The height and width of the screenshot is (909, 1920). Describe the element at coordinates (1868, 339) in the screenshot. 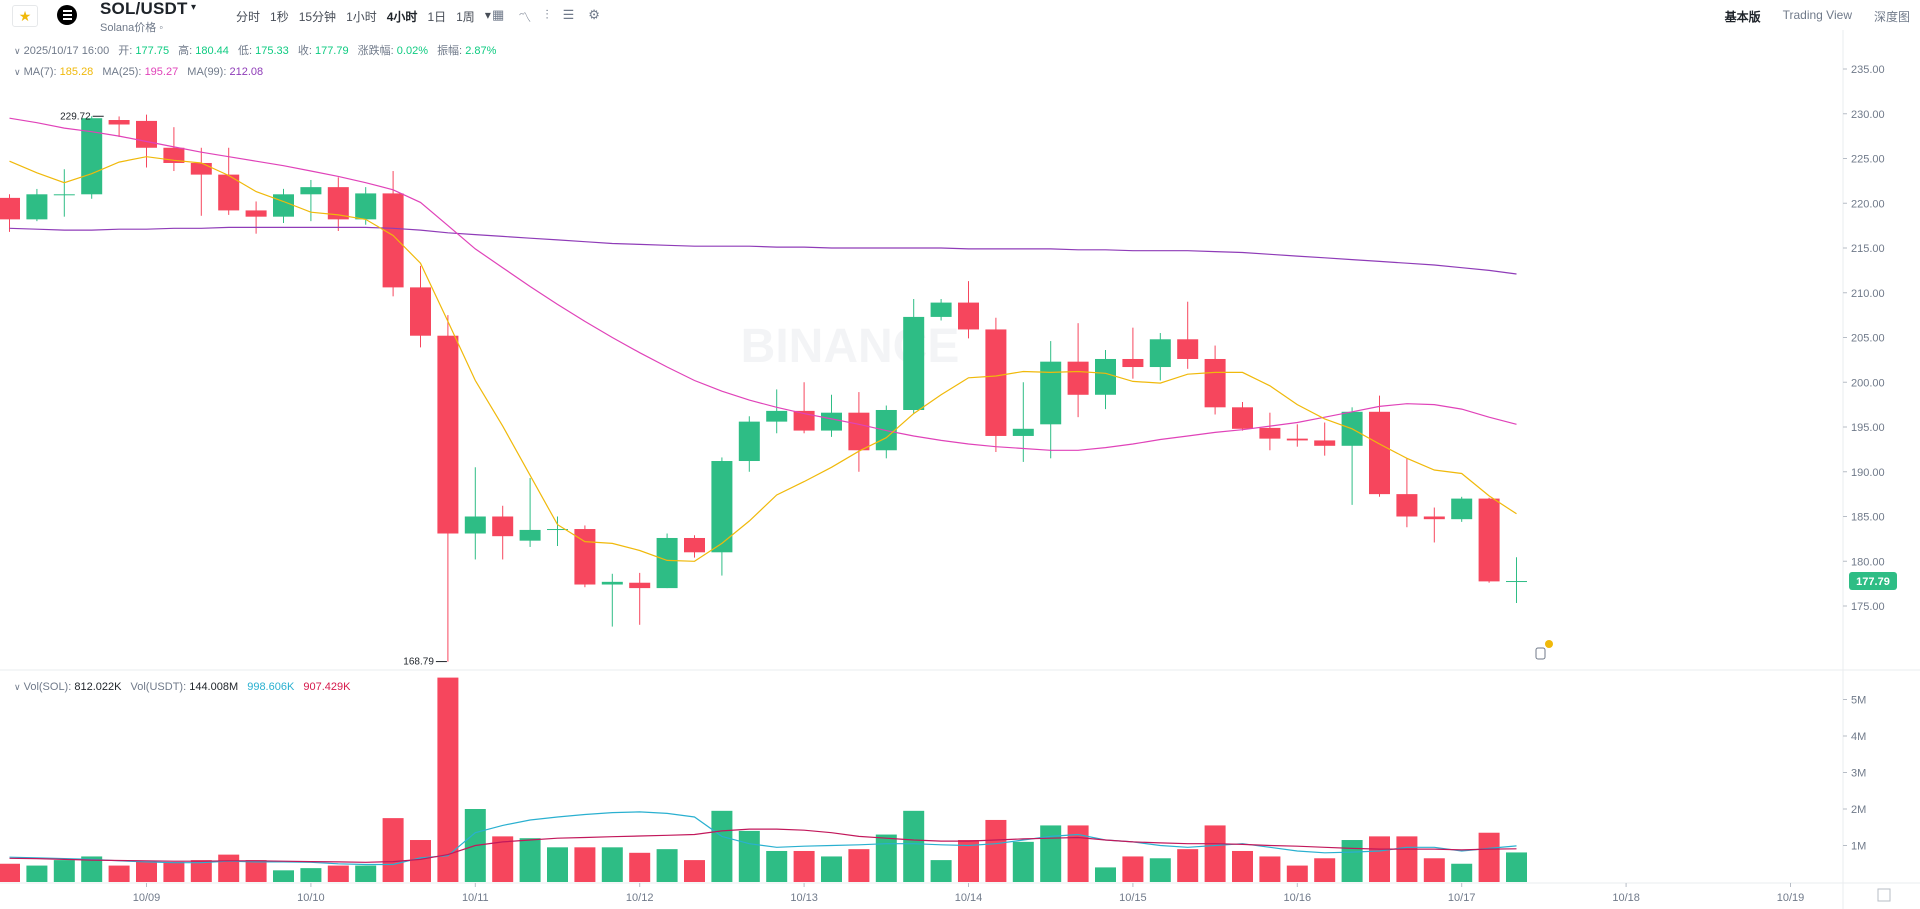

I see `price-tick-label: 205.00` at that location.